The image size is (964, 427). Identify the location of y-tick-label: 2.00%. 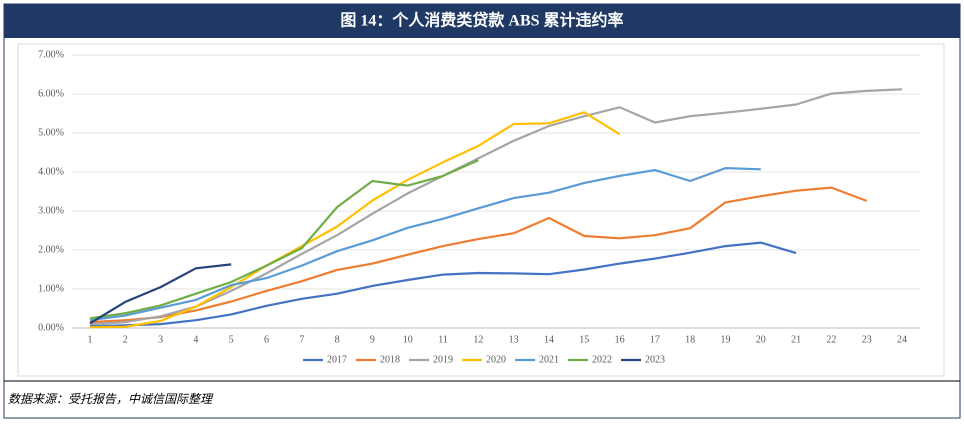
(51, 249).